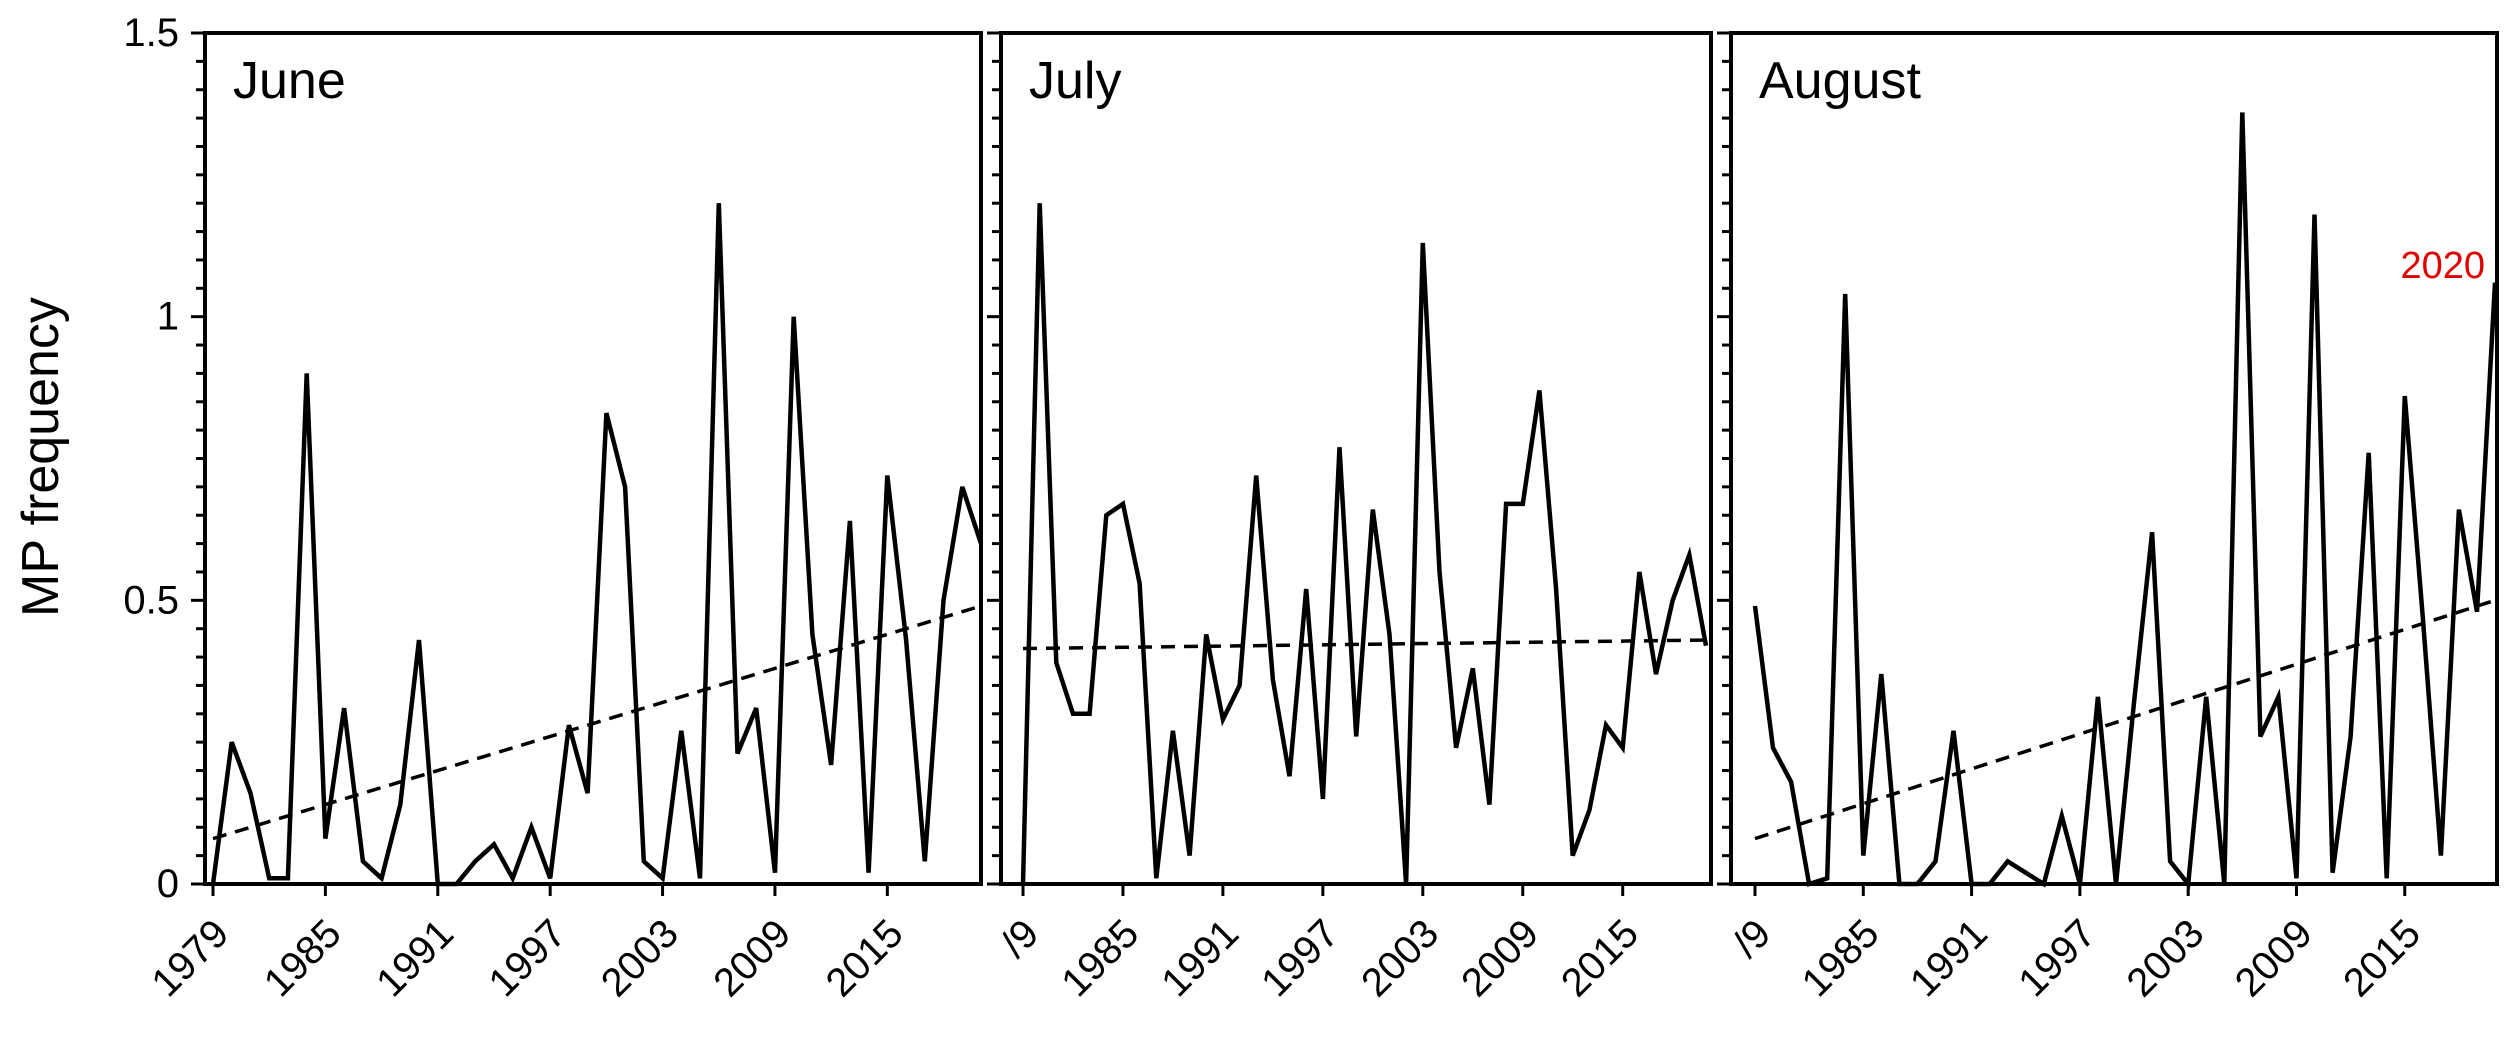 The width and height of the screenshot is (2509, 1044). I want to click on annotation-2020: 2020, so click(2442, 266).